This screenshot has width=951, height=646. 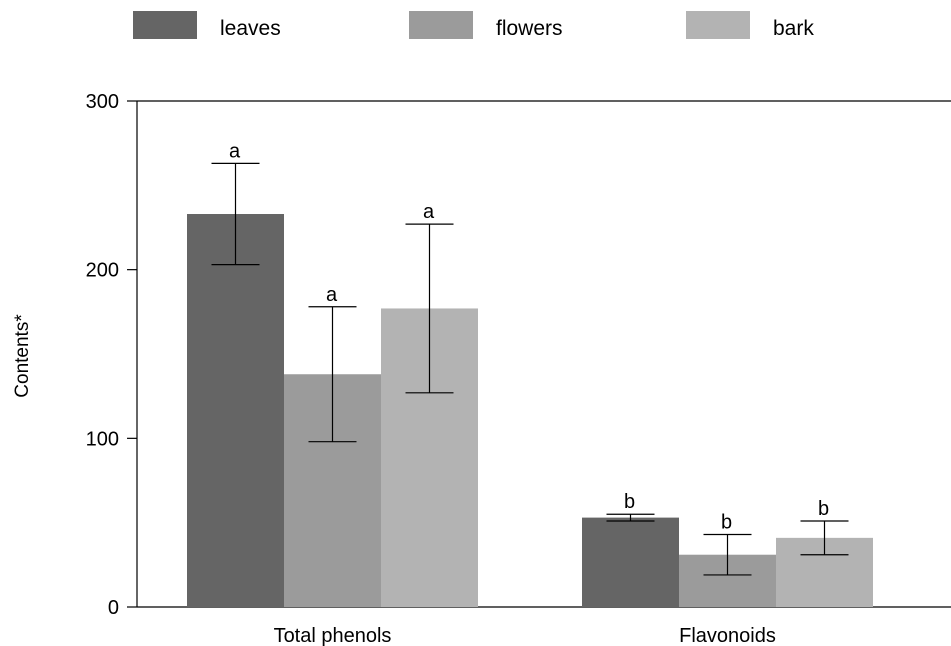 I want to click on legend-swatch-bark, so click(x=718, y=25).